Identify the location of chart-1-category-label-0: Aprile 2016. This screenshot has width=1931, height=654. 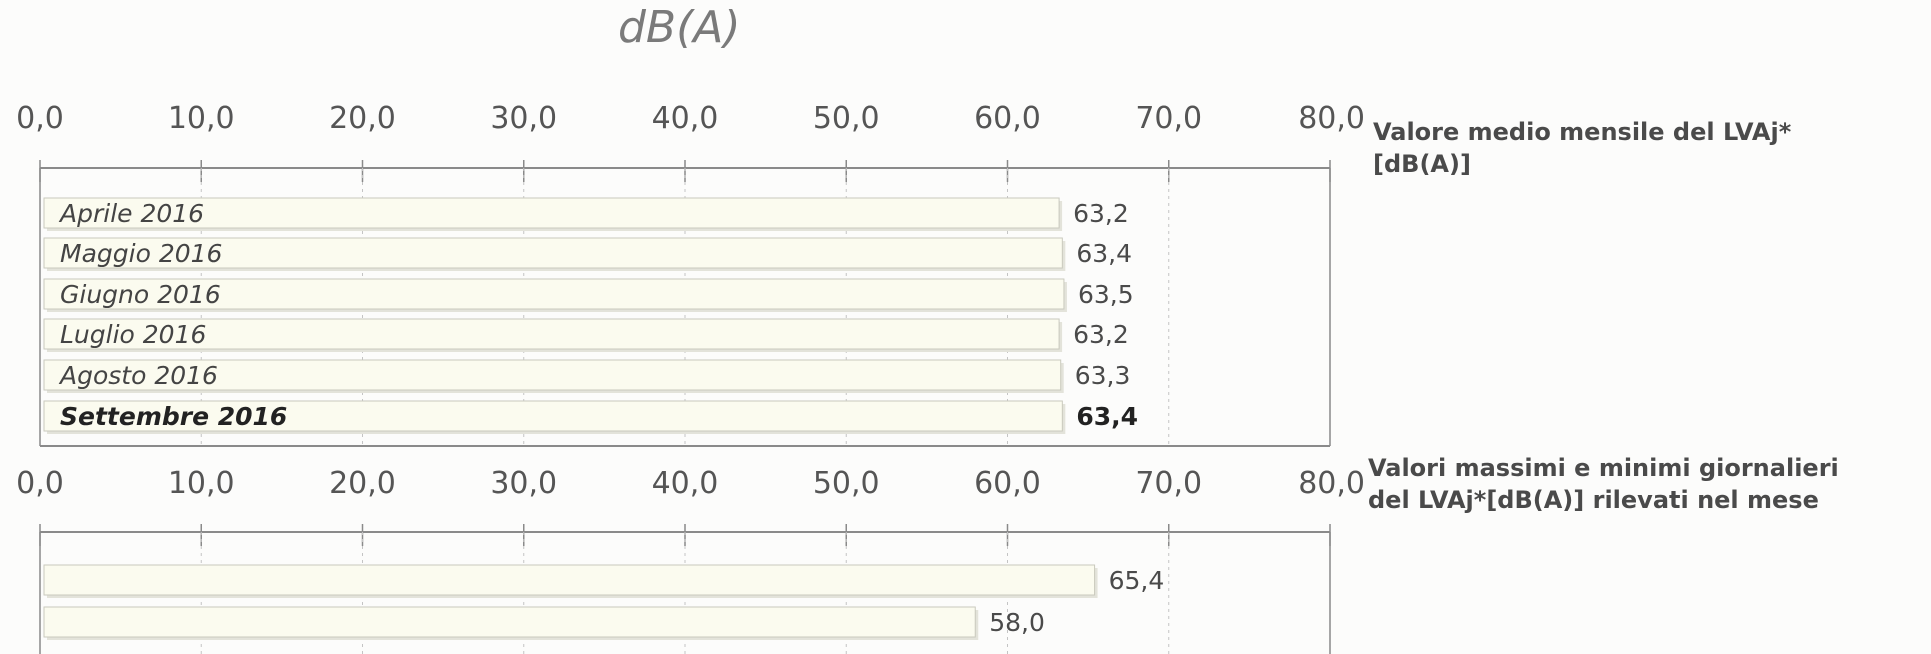
(131, 213).